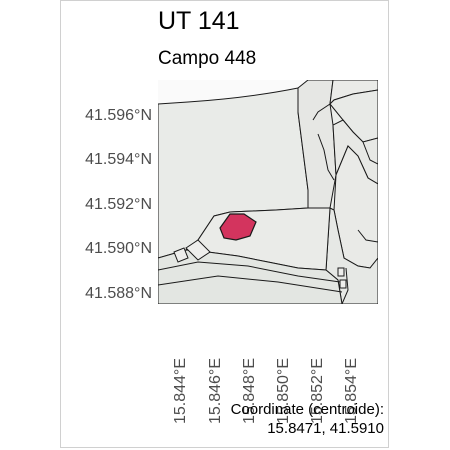 The height and width of the screenshot is (450, 450). I want to click on y-tick-label: 41.592°N, so click(118, 204).